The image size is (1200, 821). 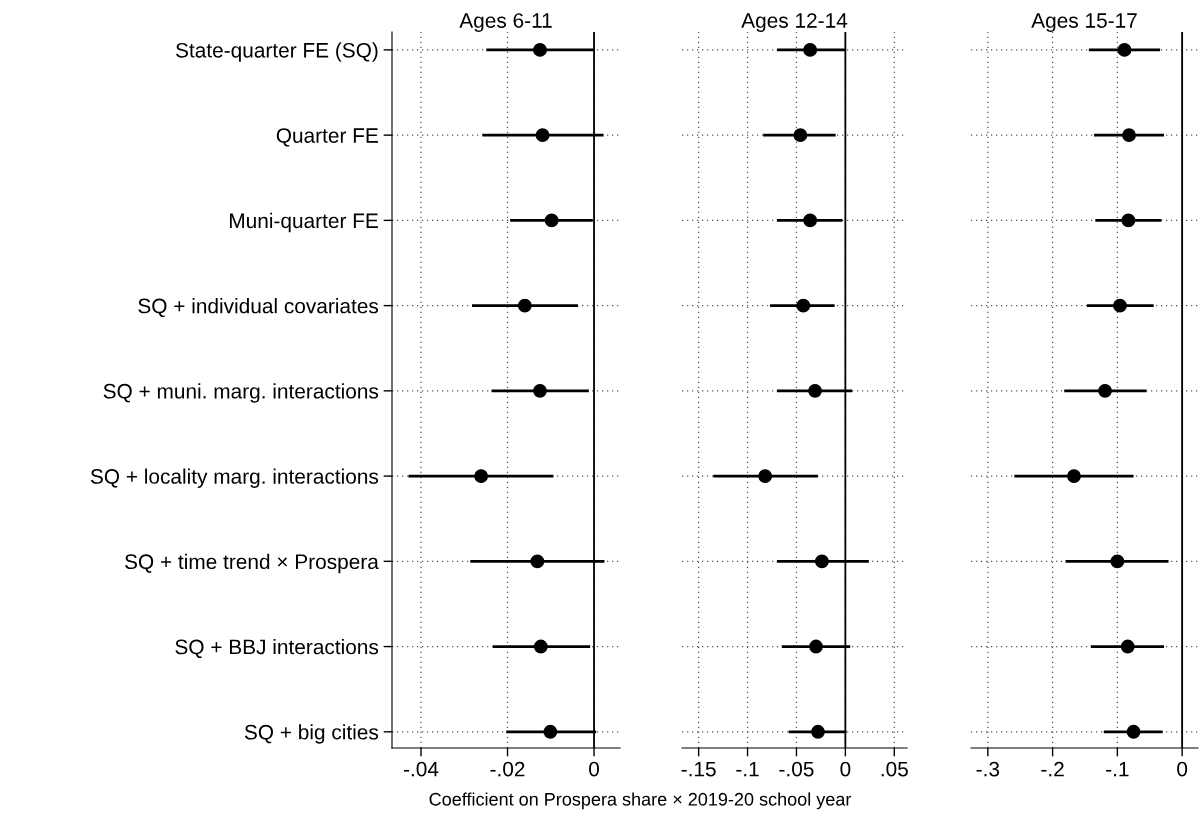 What do you see at coordinates (794, 22) in the screenshot?
I see `chart-title: Ages 12-14` at bounding box center [794, 22].